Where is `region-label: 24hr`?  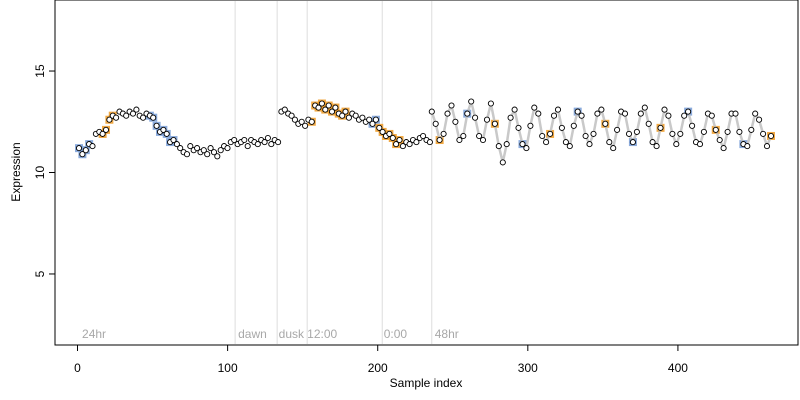 region-label: 24hr is located at coordinates (94, 334).